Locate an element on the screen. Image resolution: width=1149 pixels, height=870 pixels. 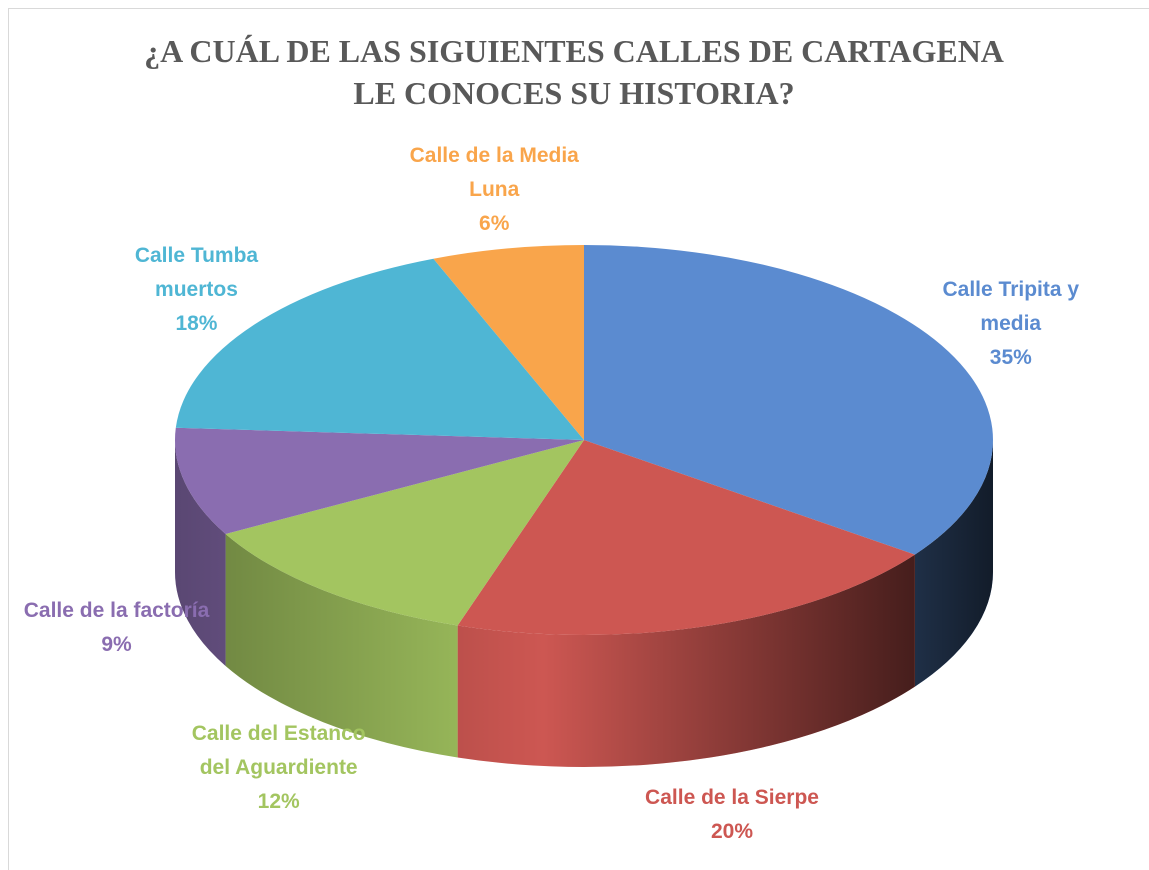
data-label: Calle del Estanco del Aguardiente 12% is located at coordinates (279, 768).